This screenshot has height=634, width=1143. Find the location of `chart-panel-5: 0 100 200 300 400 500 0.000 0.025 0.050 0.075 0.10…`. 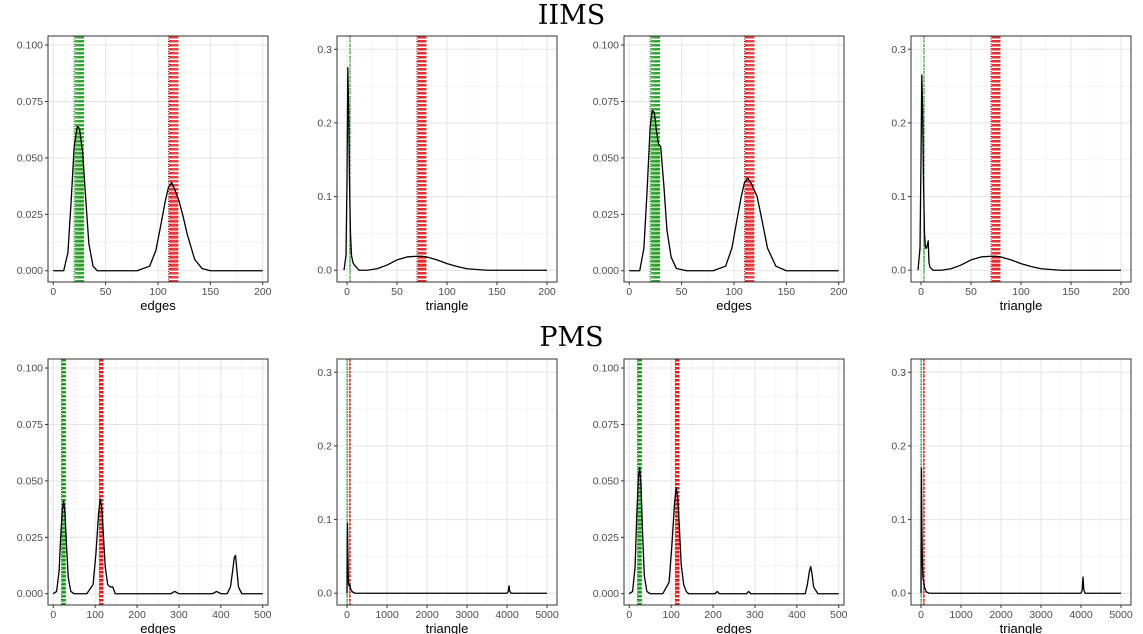

chart-panel-5: 0 100 200 300 400 500 0.000 0.025 0.050 0.075 0.10… is located at coordinates (144, 496).